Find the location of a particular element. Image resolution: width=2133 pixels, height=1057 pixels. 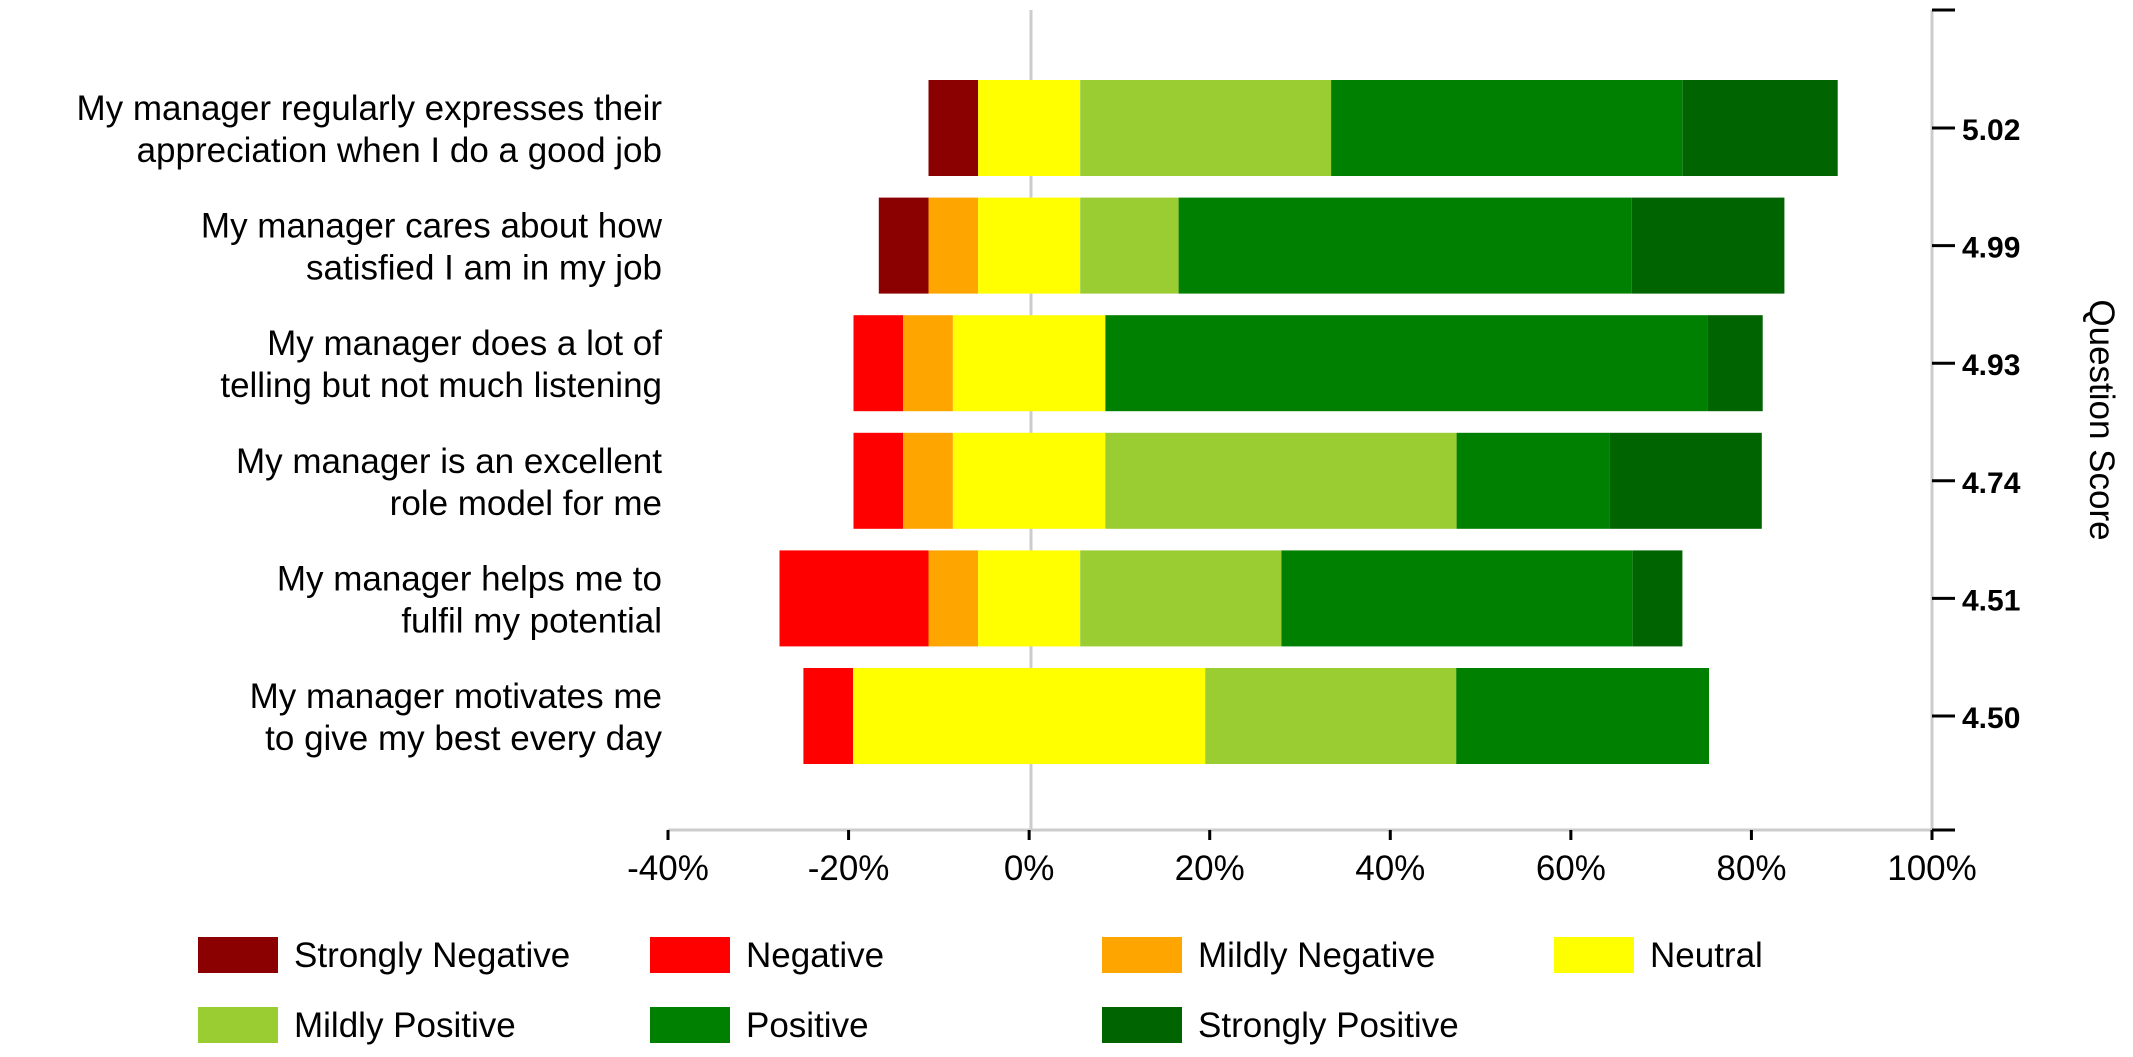

x-tick-label: 40% is located at coordinates (1390, 868).